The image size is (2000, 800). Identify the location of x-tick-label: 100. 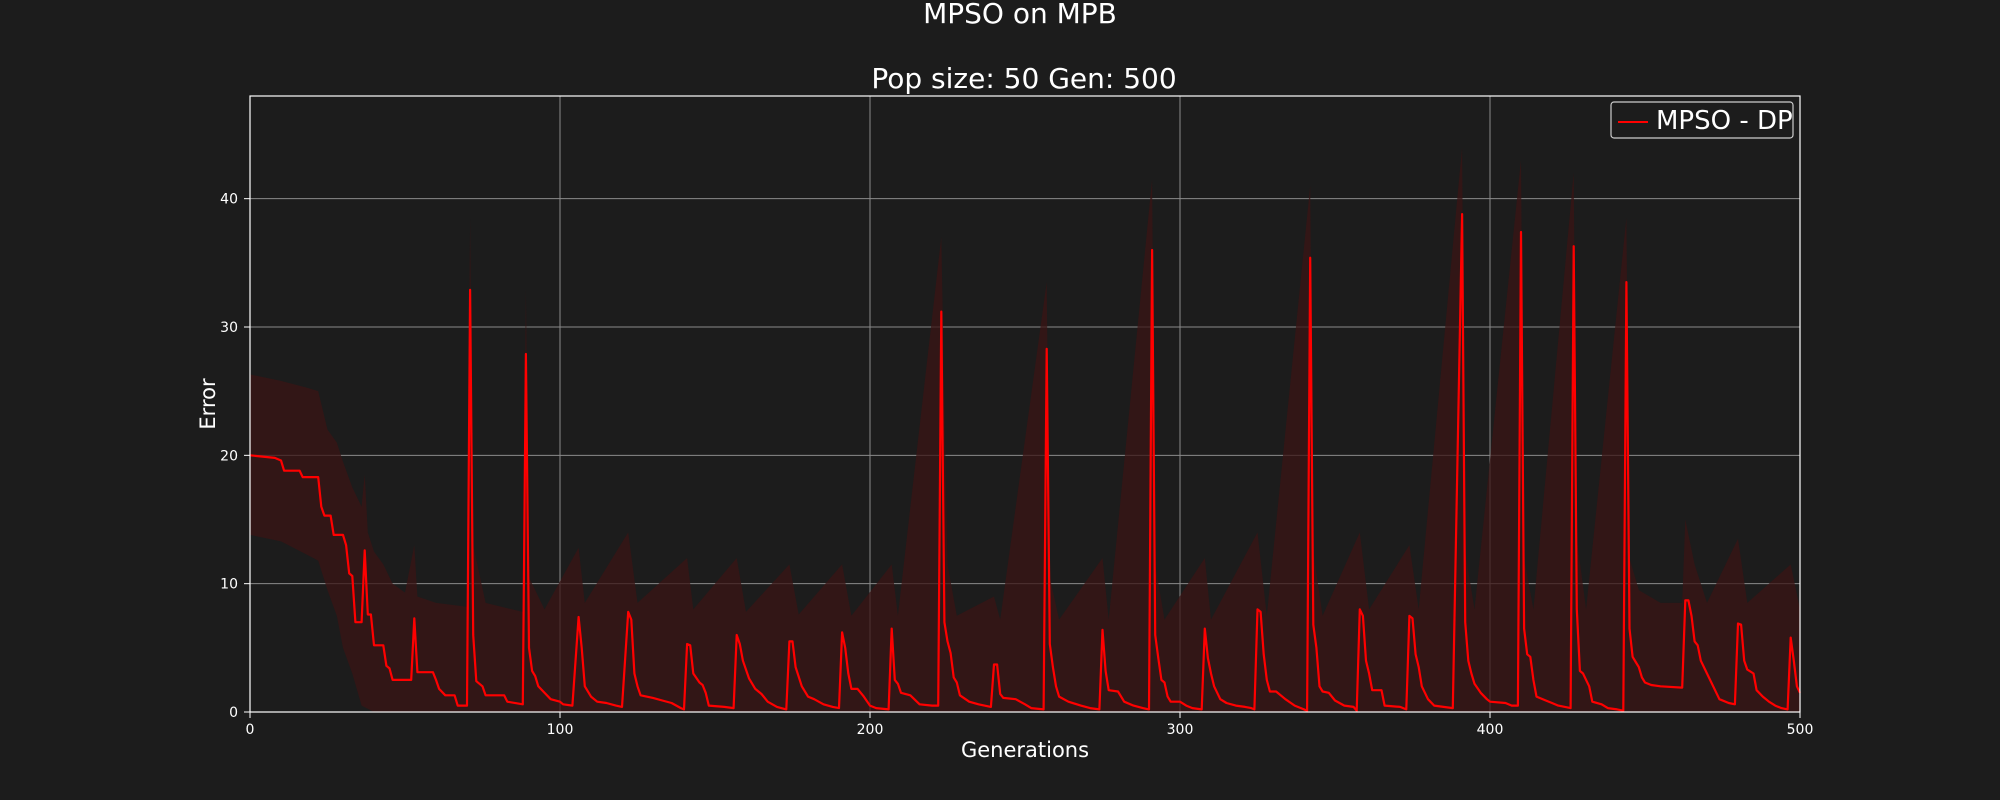
(560, 730).